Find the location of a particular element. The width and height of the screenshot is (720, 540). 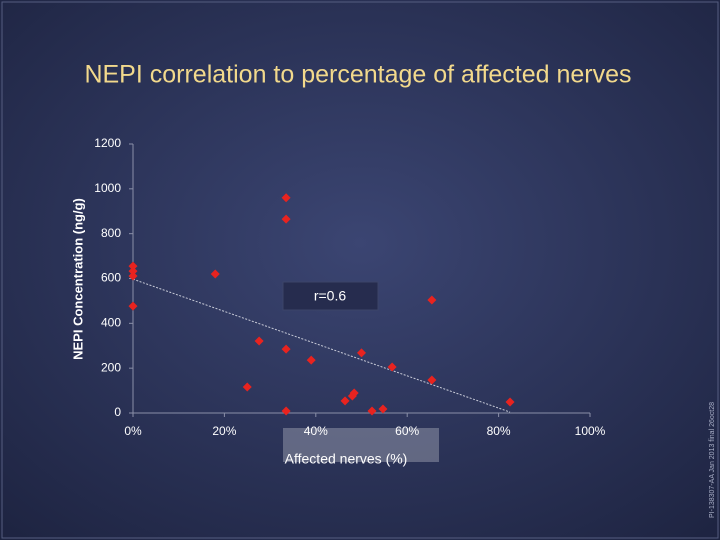

y-tick-label: 200 is located at coordinates (111, 367).